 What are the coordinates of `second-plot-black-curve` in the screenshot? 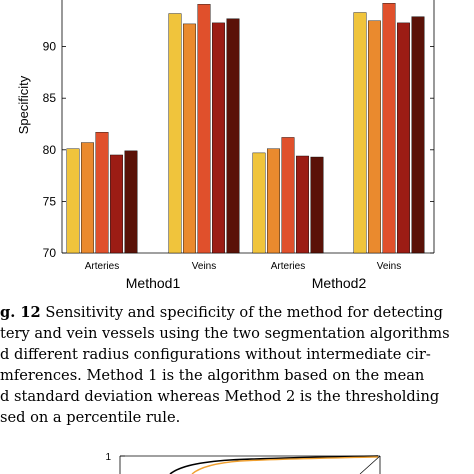 It's located at (274, 464).